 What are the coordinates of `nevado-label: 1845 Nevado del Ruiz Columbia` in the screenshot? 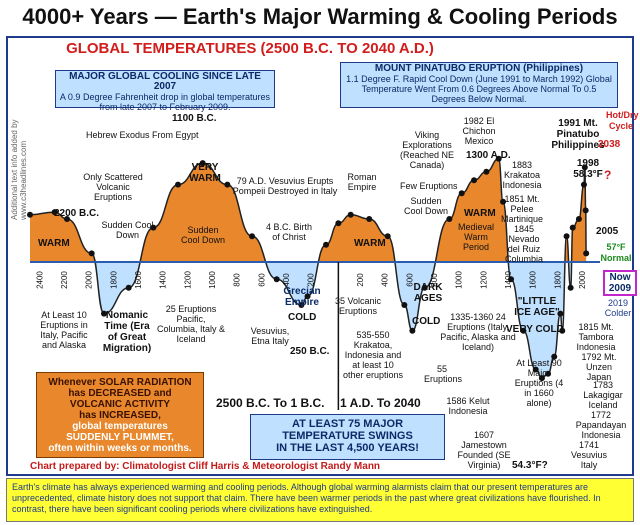 It's located at (524, 244).